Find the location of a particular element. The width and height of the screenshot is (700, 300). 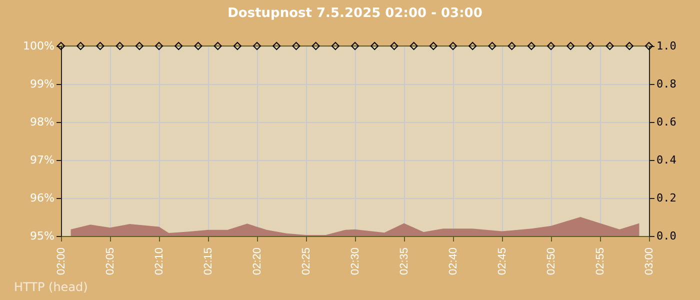

y2-tick-label: 0.2 is located at coordinates (666, 198).